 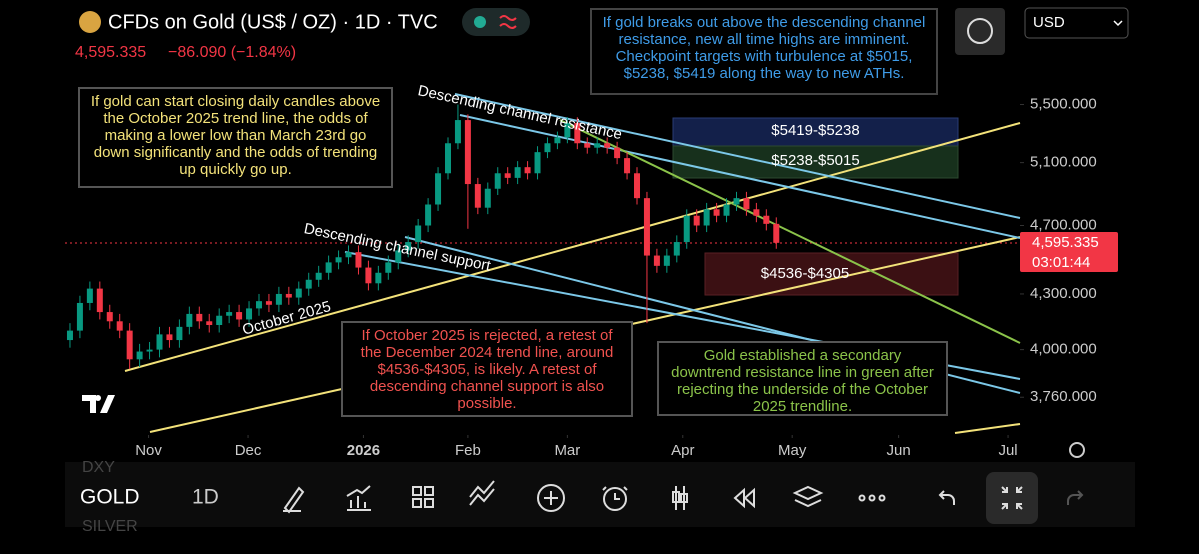 I want to click on y-tick-label: 5,100.000, so click(x=1063, y=162).